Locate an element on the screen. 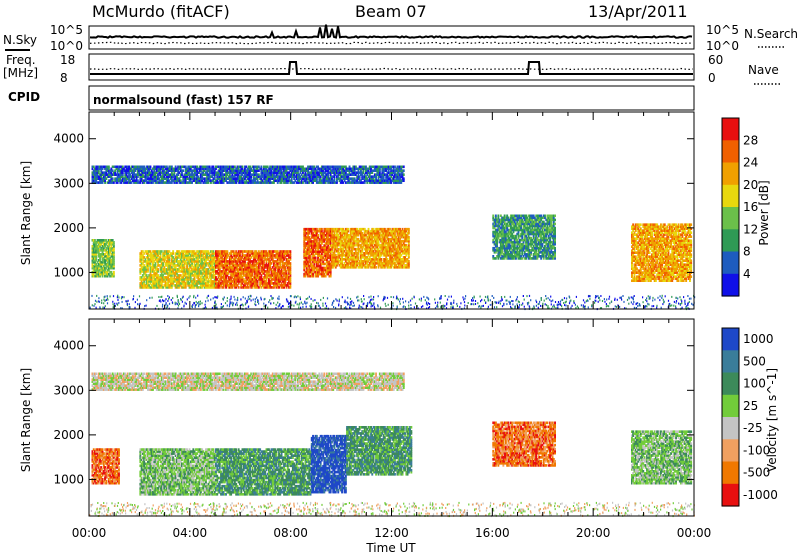 Image resolution: width=800 pixels, height=554 pixels. date-title: 13/Apr/2011 is located at coordinates (638, 11).